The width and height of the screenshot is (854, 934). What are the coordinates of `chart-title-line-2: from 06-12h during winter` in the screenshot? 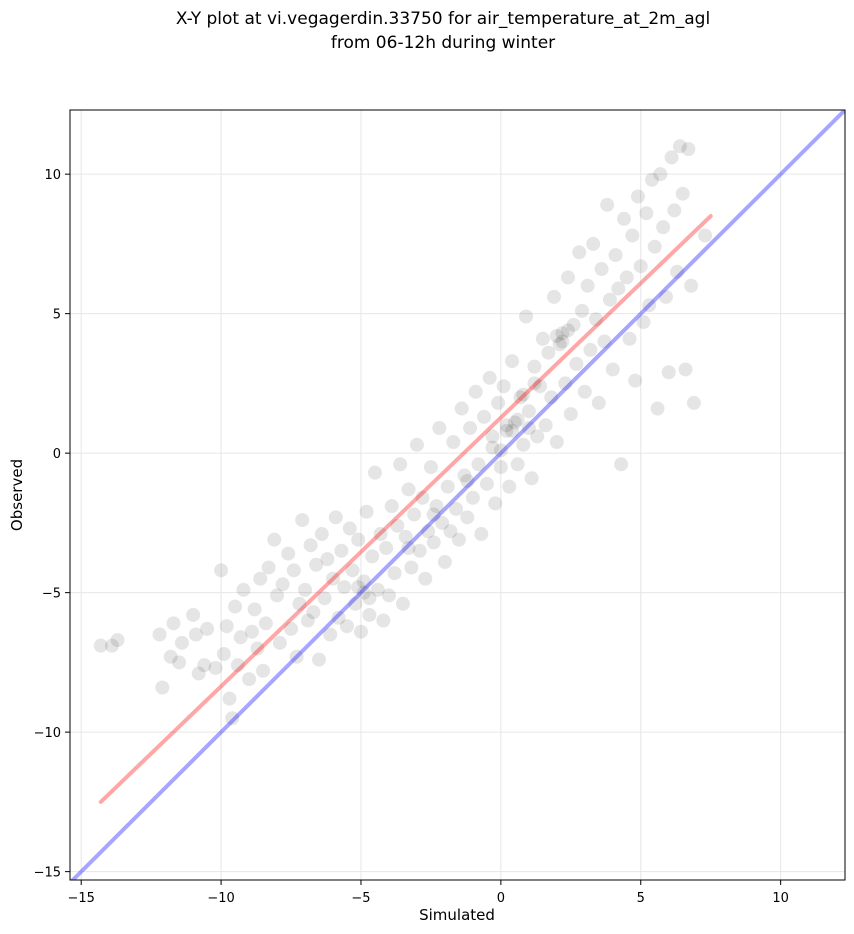 It's located at (443, 43).